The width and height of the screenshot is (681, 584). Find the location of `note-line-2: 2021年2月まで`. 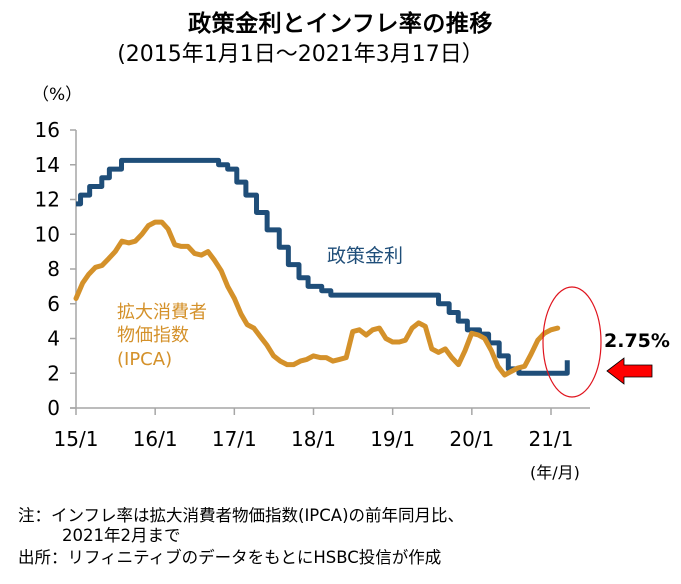

note-line-2: 2021年2月まで is located at coordinates (121, 535).